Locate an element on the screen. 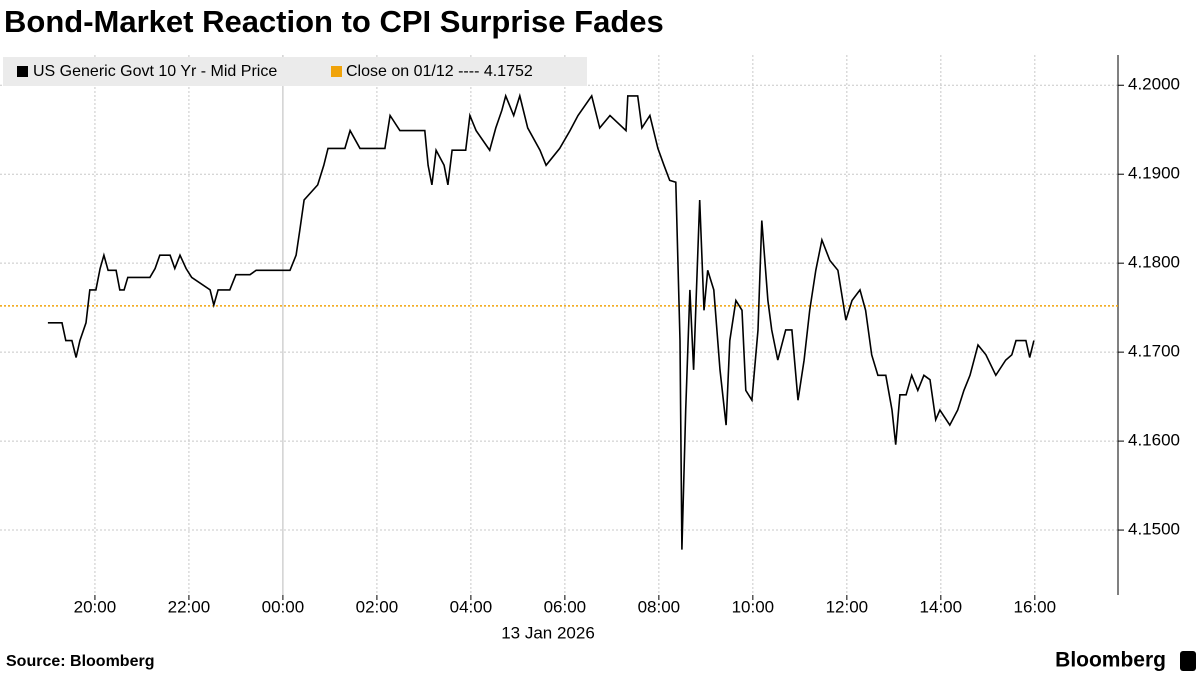 The image size is (1200, 675). brand-icon is located at coordinates (1188, 661).